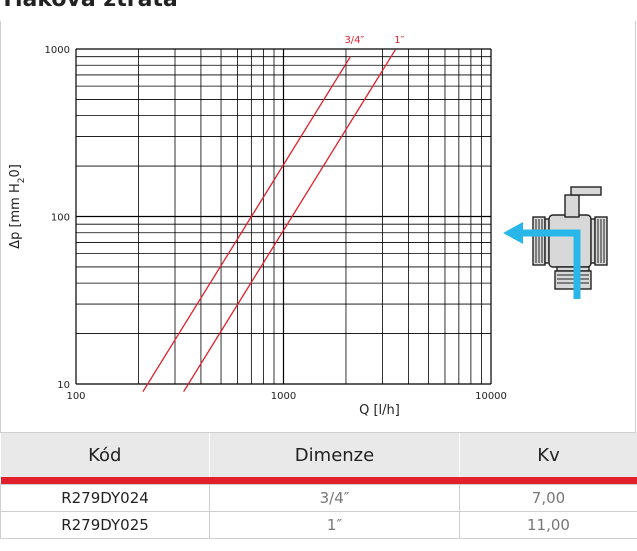 The image size is (637, 551). Describe the element at coordinates (105, 525) in the screenshot. I see `cell-code: R279DY025` at that location.